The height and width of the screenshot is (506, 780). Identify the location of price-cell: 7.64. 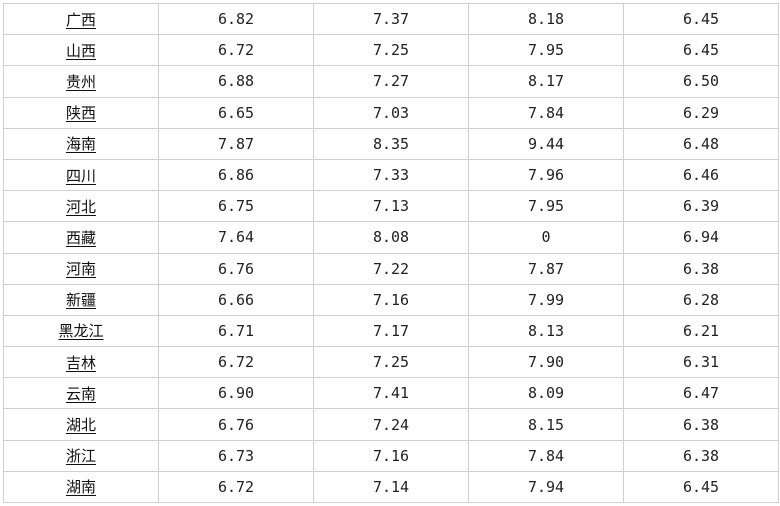
(236, 237).